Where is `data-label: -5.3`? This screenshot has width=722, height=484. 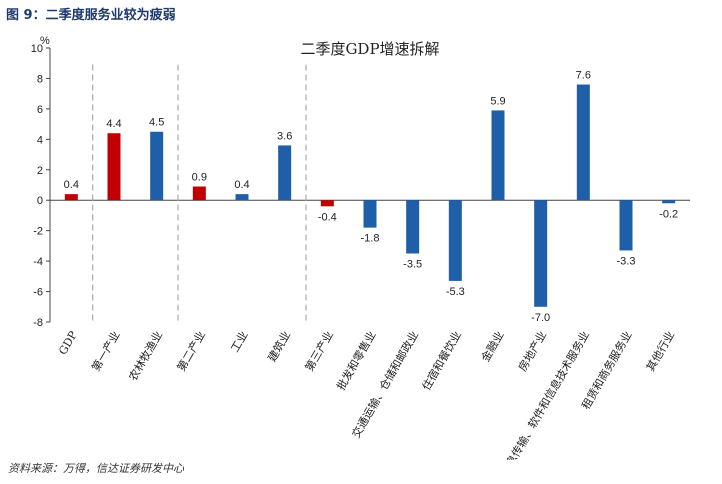
data-label: -5.3 is located at coordinates (455, 292).